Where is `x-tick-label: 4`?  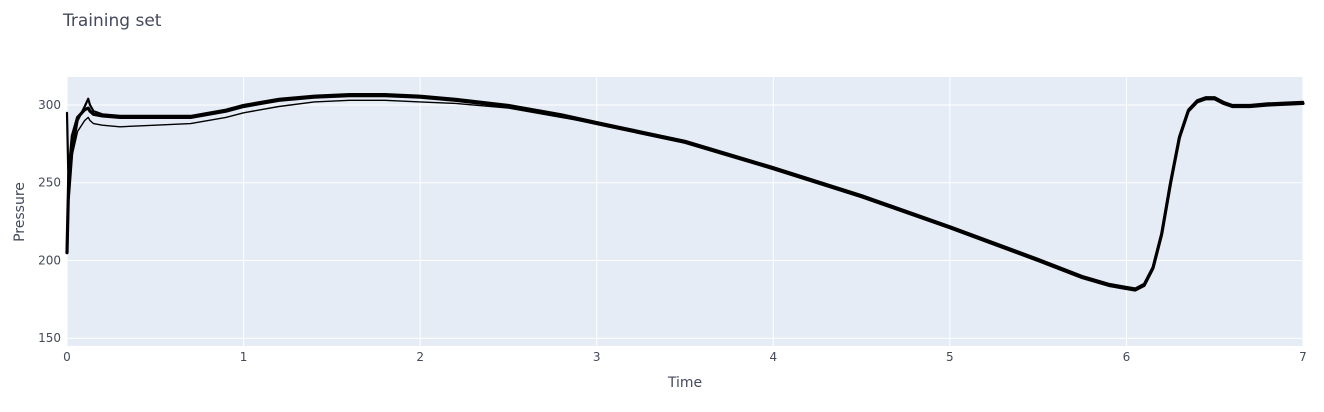
x-tick-label: 4 is located at coordinates (773, 357).